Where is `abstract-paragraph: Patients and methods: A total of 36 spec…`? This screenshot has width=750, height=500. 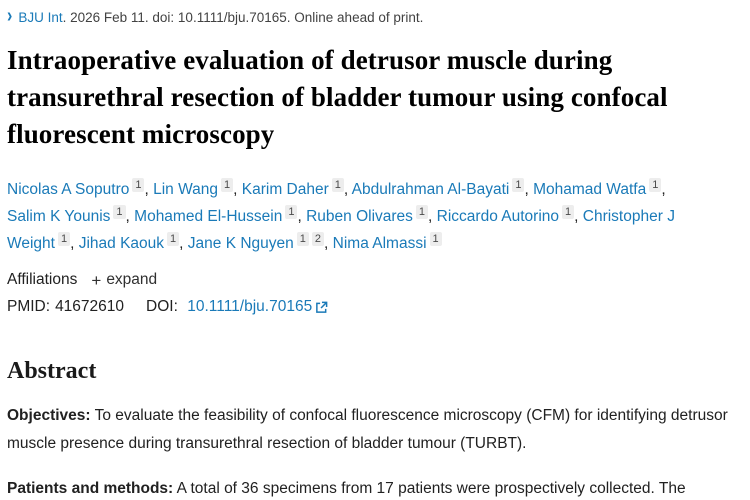 abstract-paragraph: Patients and methods: A total of 36 spec… is located at coordinates (374, 487).